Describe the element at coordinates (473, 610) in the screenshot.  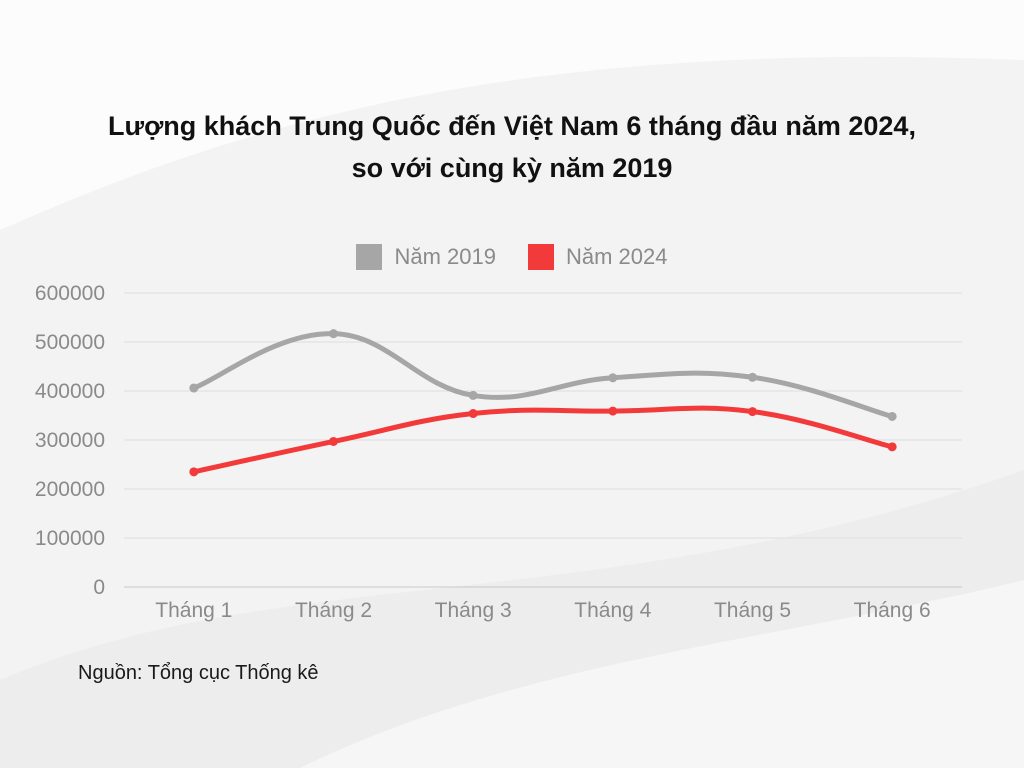
I see `x-tick-label: Tháng 3` at that location.